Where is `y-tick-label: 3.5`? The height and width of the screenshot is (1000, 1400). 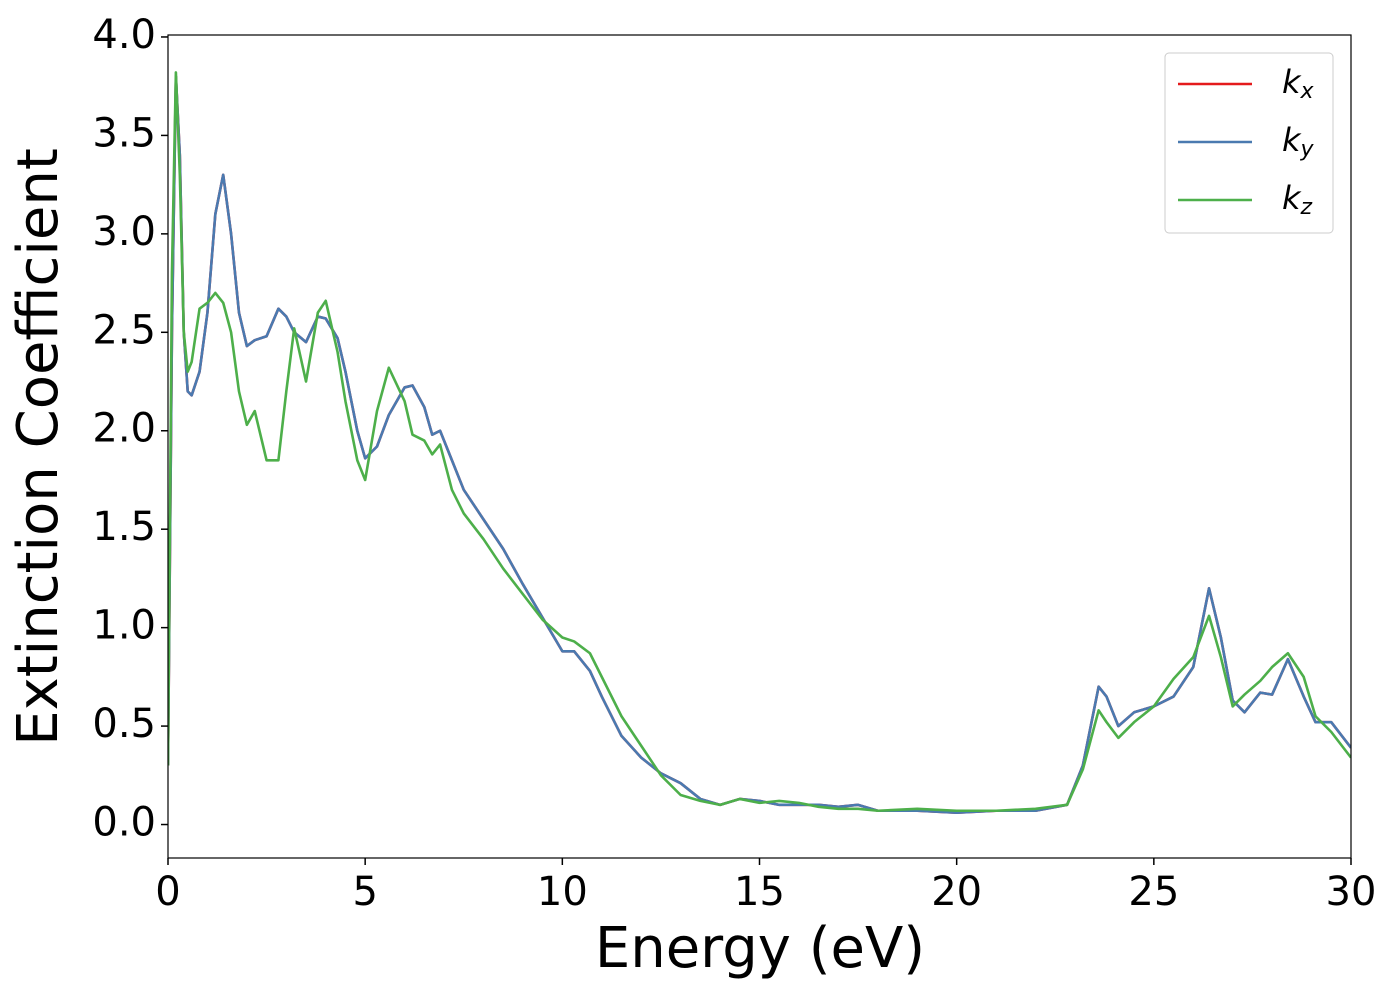 y-tick-label: 3.5 is located at coordinates (124, 133).